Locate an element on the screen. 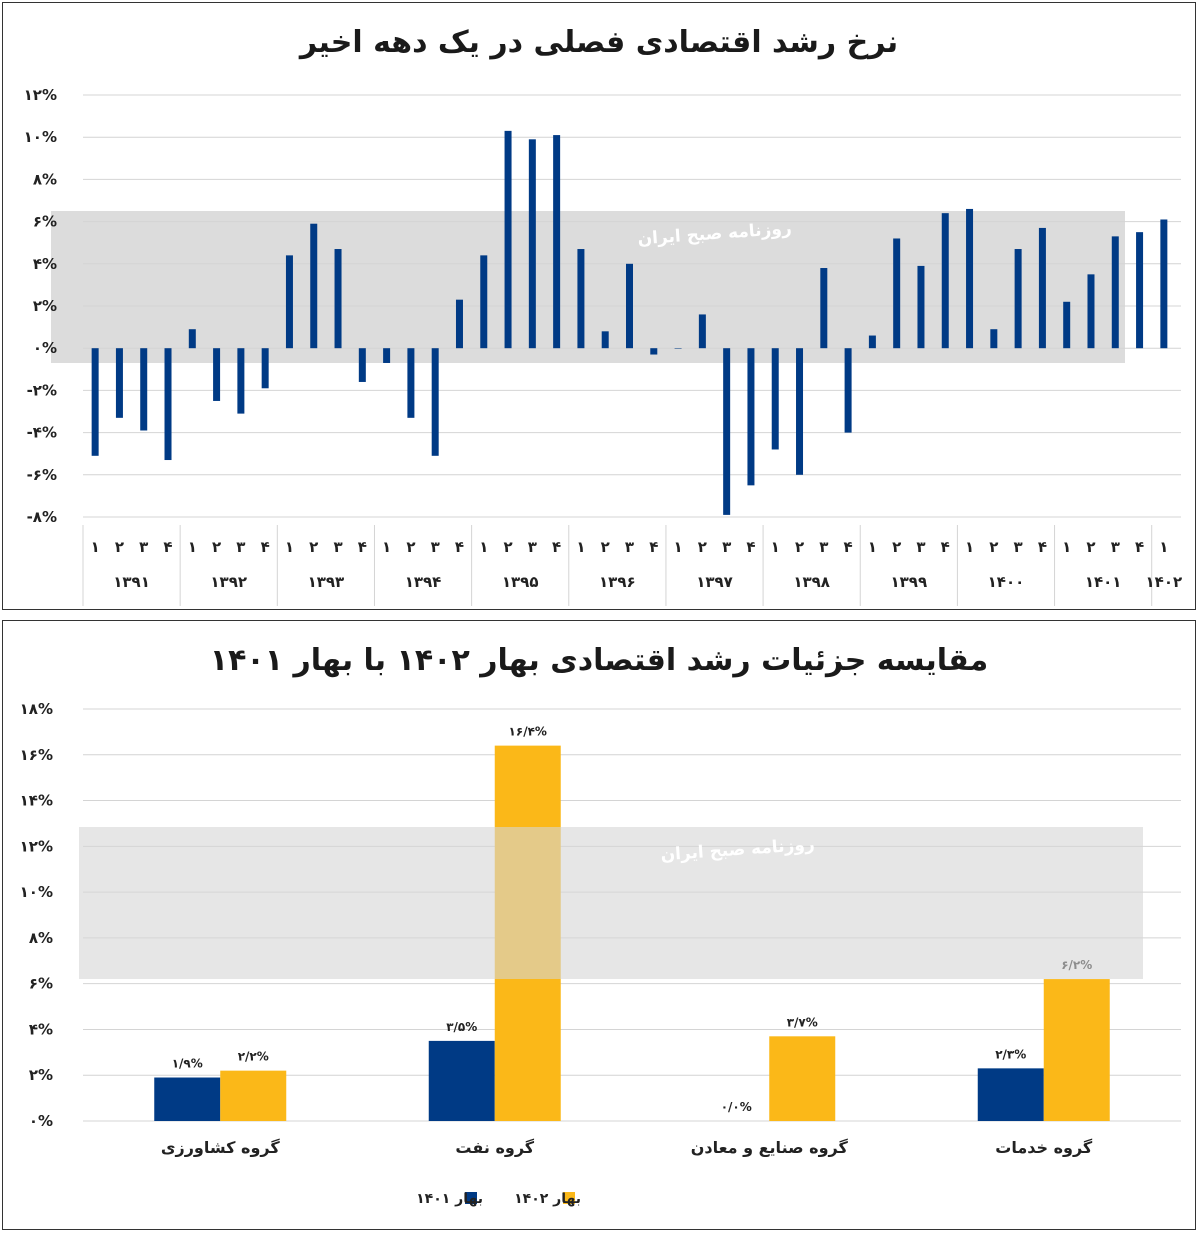 The image size is (1200, 1233). data-label: ۲/۲% is located at coordinates (253, 1057).